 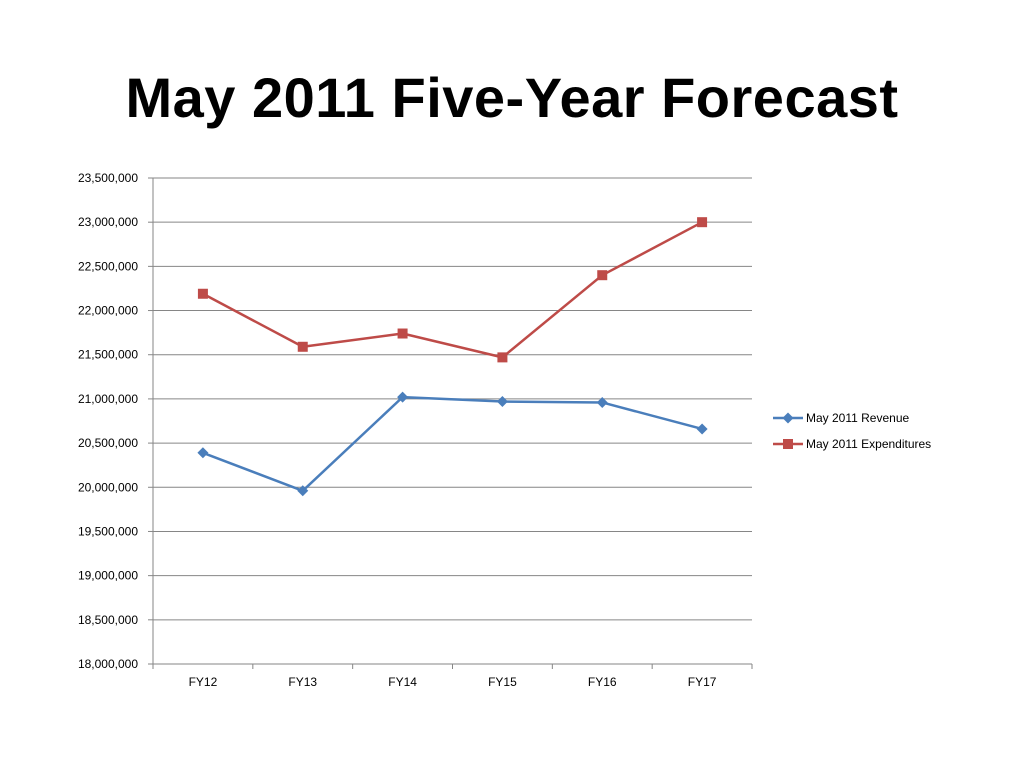 What do you see at coordinates (108, 576) in the screenshot?
I see `y-tick-label: 19,000,000` at bounding box center [108, 576].